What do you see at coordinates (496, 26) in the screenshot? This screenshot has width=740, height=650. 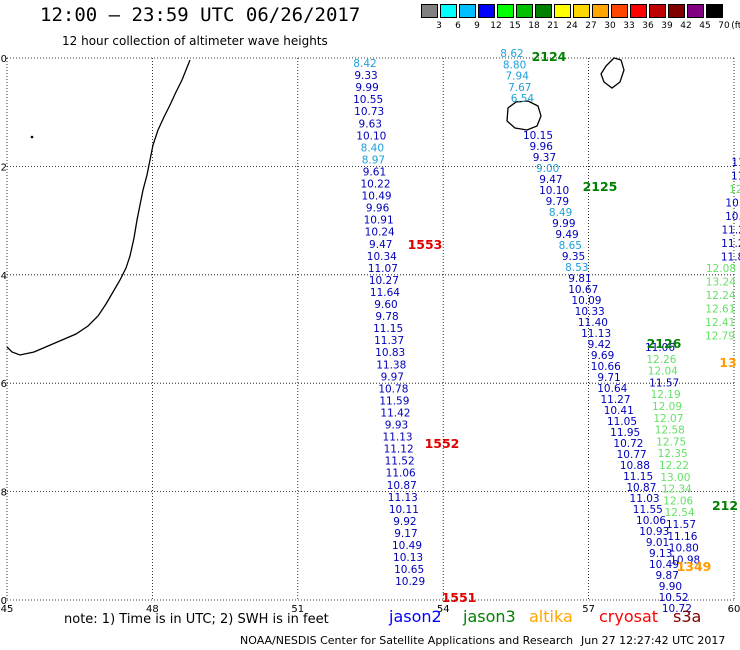 I see `color-scale-label: 12` at bounding box center [496, 26].